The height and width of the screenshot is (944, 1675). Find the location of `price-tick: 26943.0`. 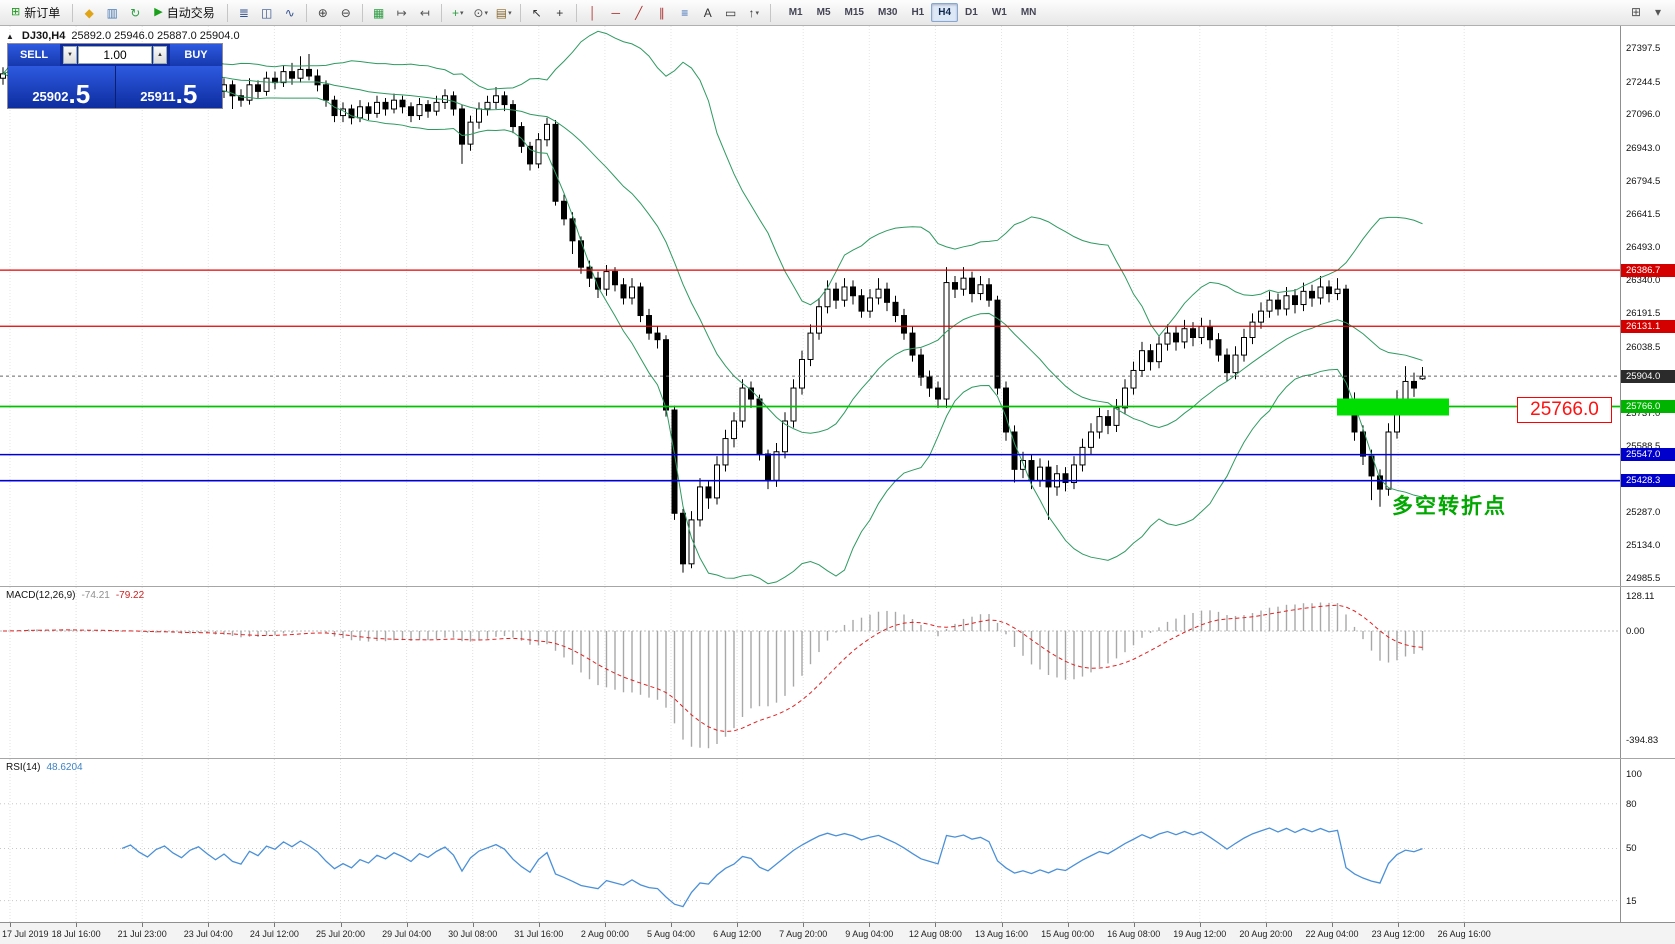

price-tick: 26943.0 is located at coordinates (1643, 148).